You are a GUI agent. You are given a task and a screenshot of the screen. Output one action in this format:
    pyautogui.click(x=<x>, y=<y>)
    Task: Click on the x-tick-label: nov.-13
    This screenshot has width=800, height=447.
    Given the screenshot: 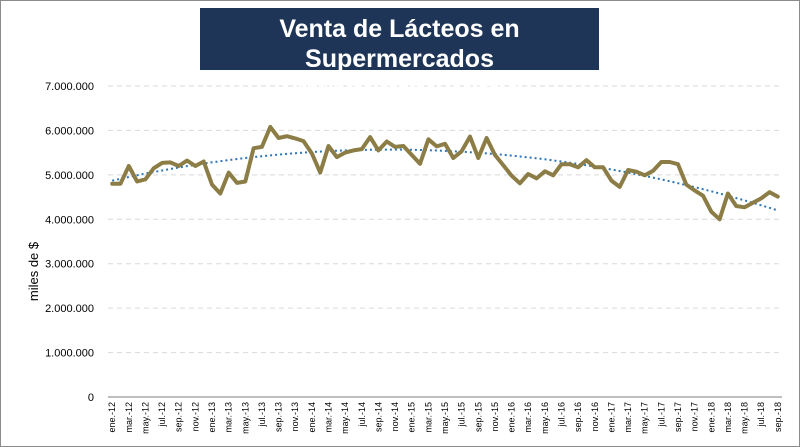 What is the action you would take?
    pyautogui.click(x=295, y=416)
    